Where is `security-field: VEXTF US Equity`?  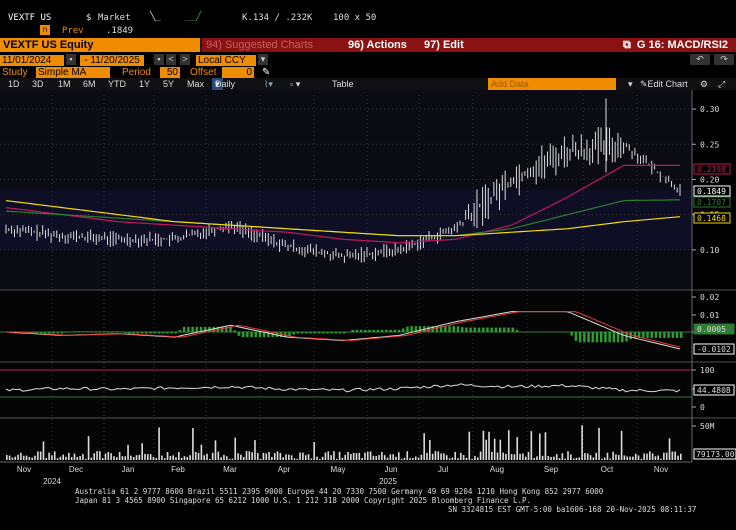
security-field: VEXTF US Equity is located at coordinates (100, 45).